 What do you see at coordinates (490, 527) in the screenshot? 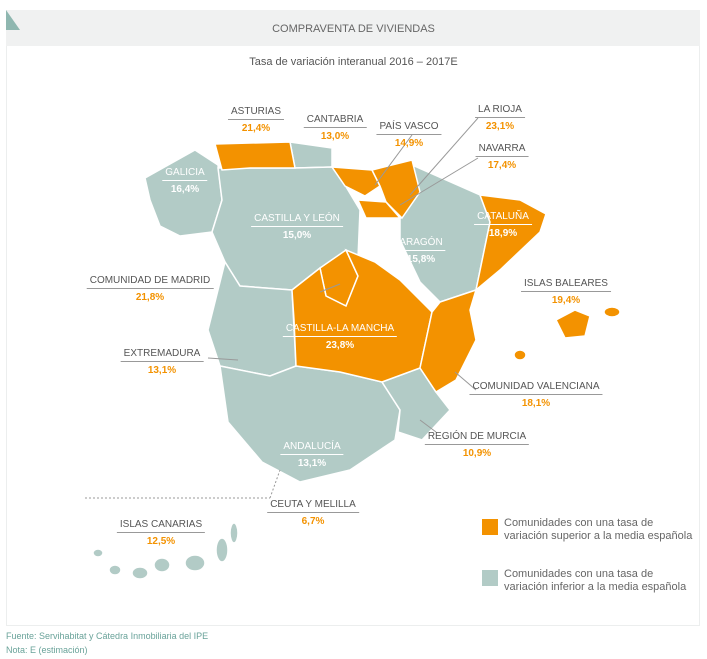
I see `legend-swatch-orange` at bounding box center [490, 527].